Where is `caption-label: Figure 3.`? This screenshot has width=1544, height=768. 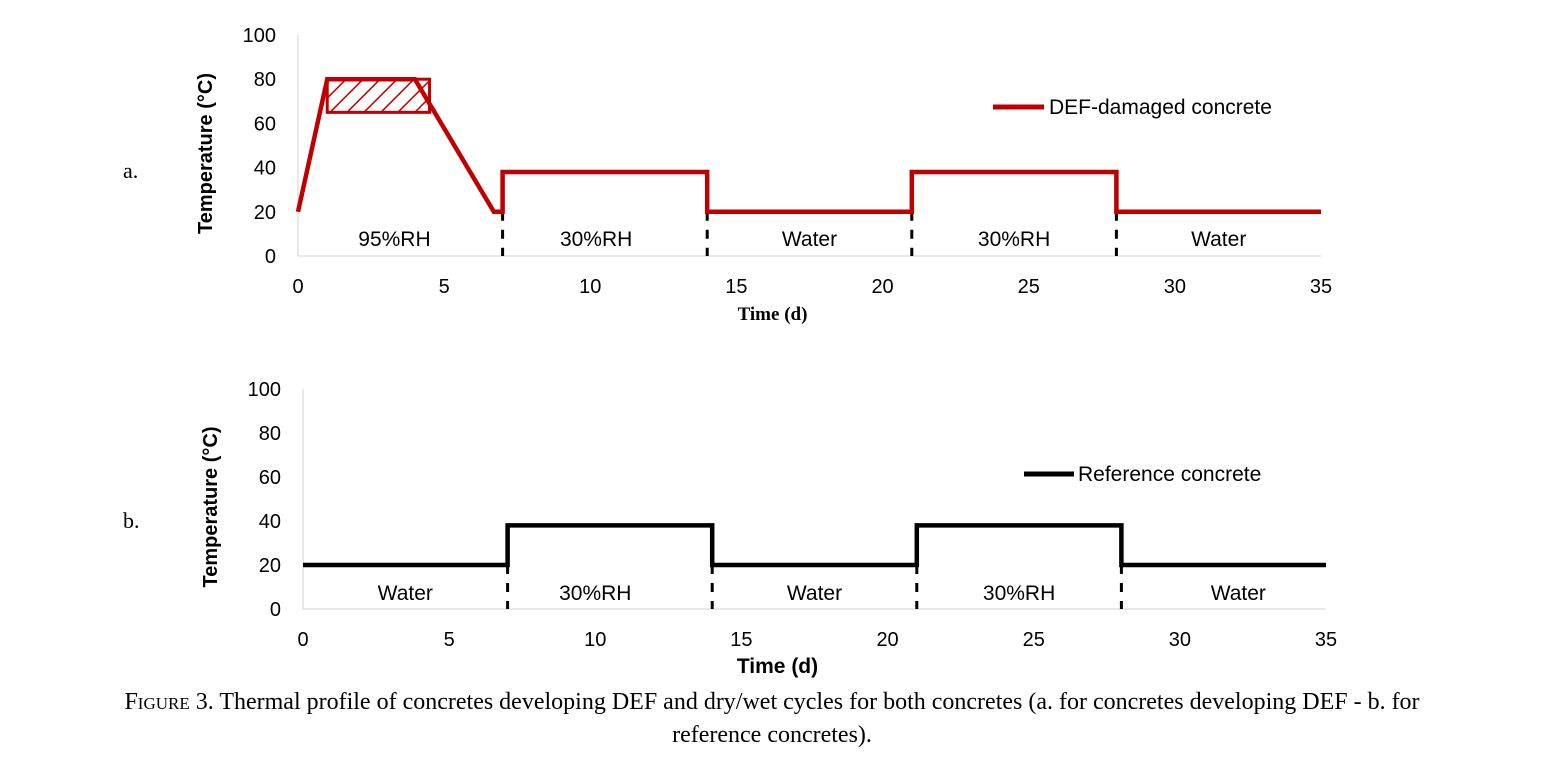 caption-label: Figure 3. is located at coordinates (169, 702).